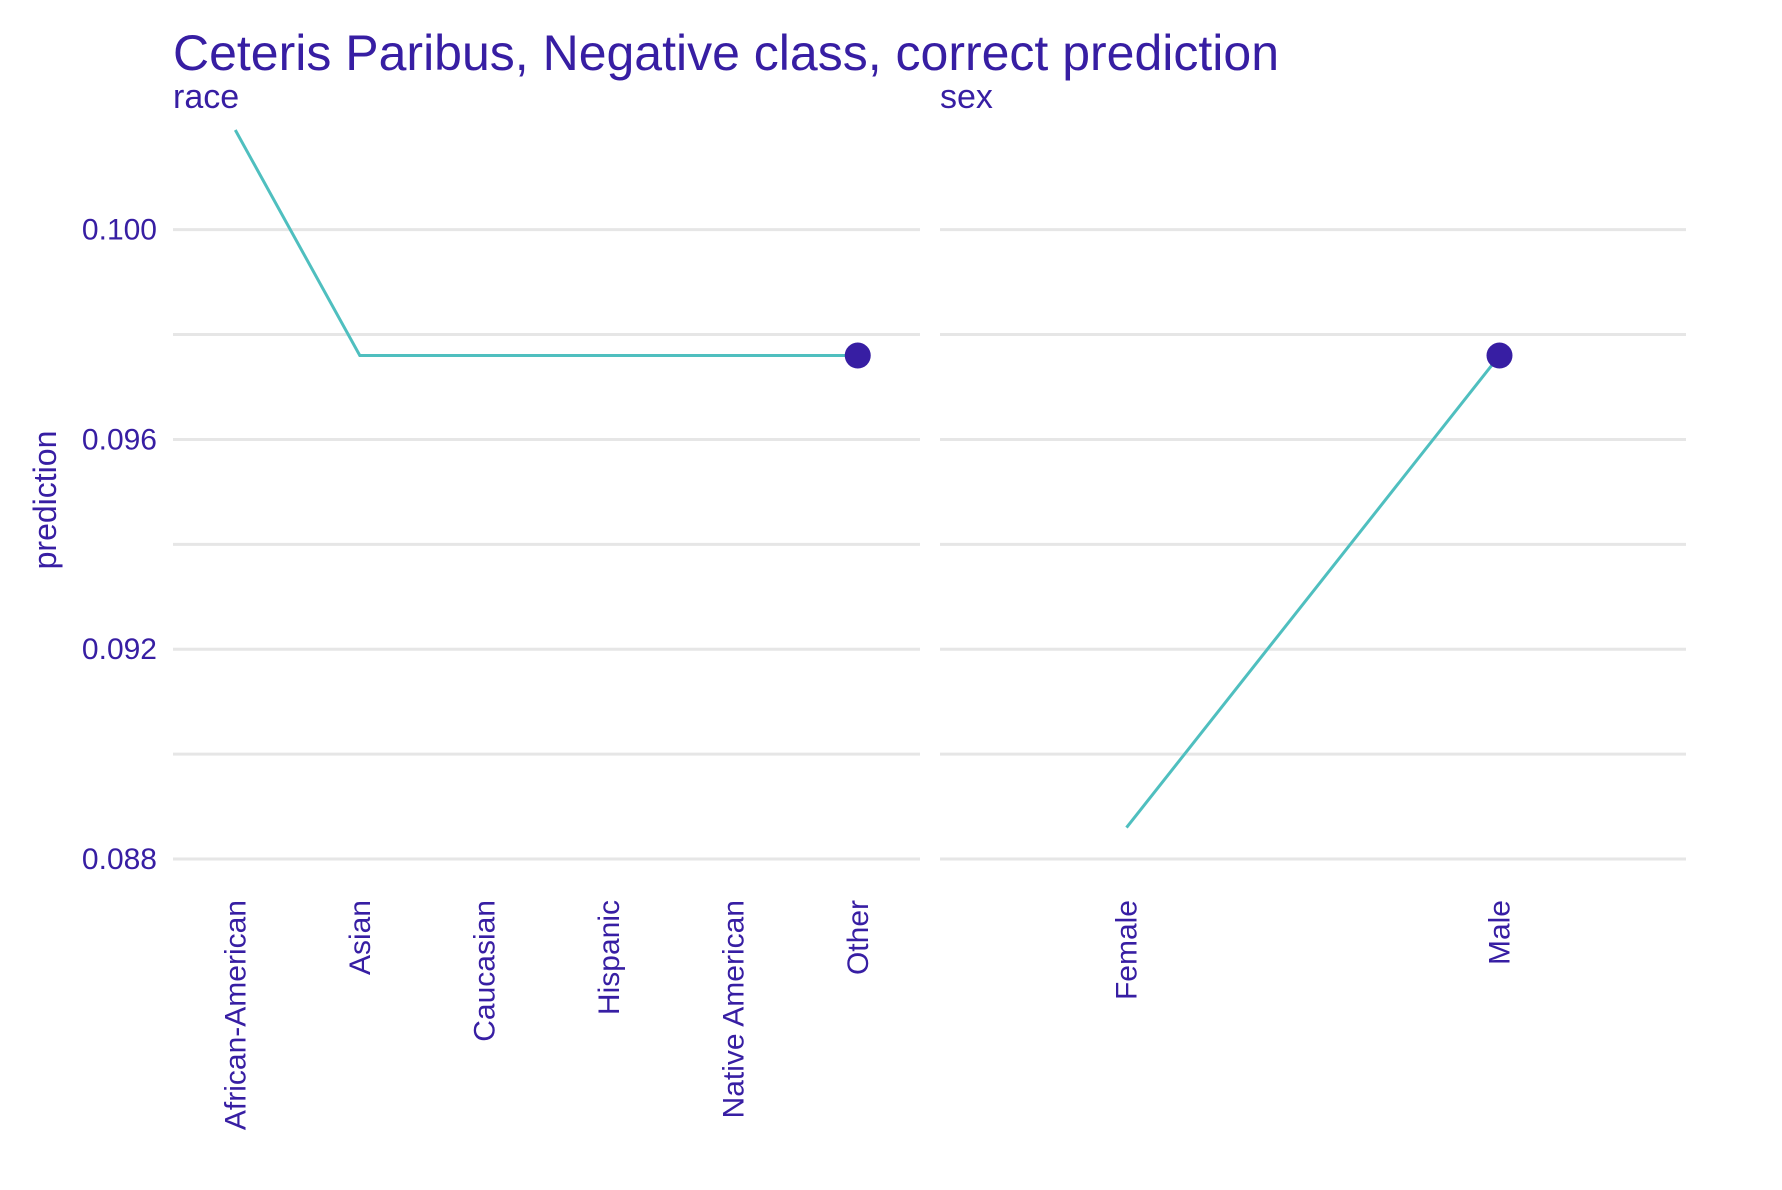 The width and height of the screenshot is (1782, 1190). What do you see at coordinates (609, 957) in the screenshot?
I see `x-tick-label: Hispanic` at bounding box center [609, 957].